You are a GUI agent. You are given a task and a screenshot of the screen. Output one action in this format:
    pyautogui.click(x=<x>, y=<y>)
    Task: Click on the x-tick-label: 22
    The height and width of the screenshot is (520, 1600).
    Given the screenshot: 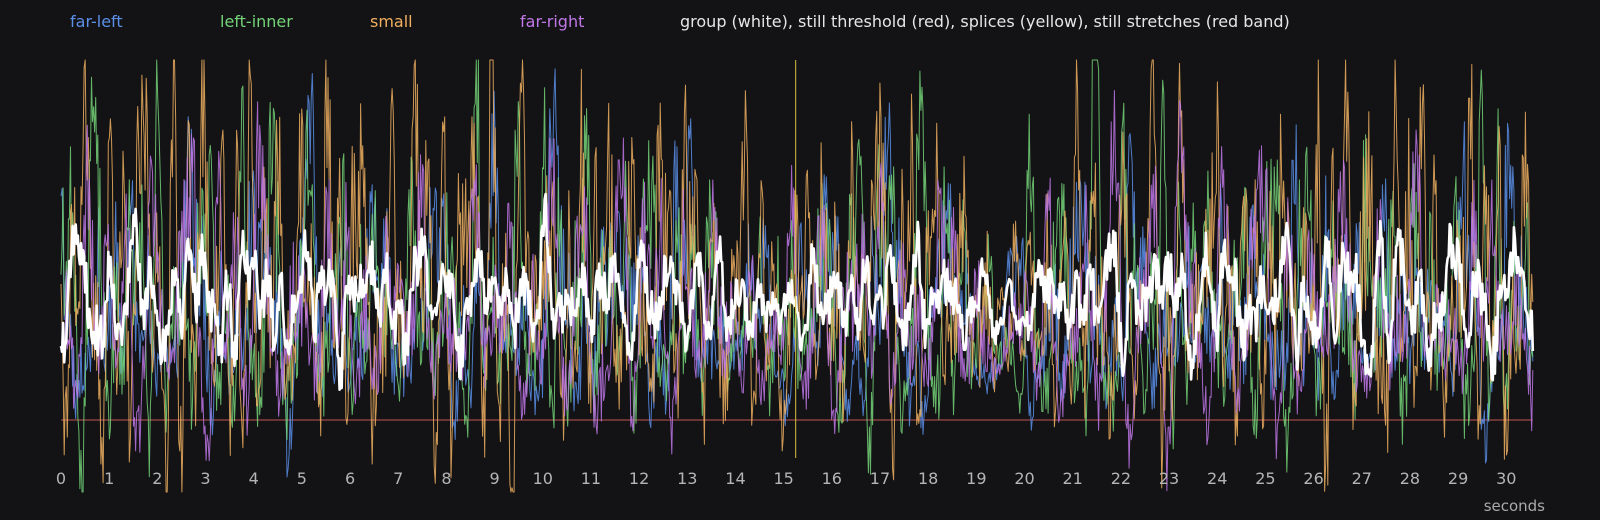 What is the action you would take?
    pyautogui.click(x=1121, y=478)
    